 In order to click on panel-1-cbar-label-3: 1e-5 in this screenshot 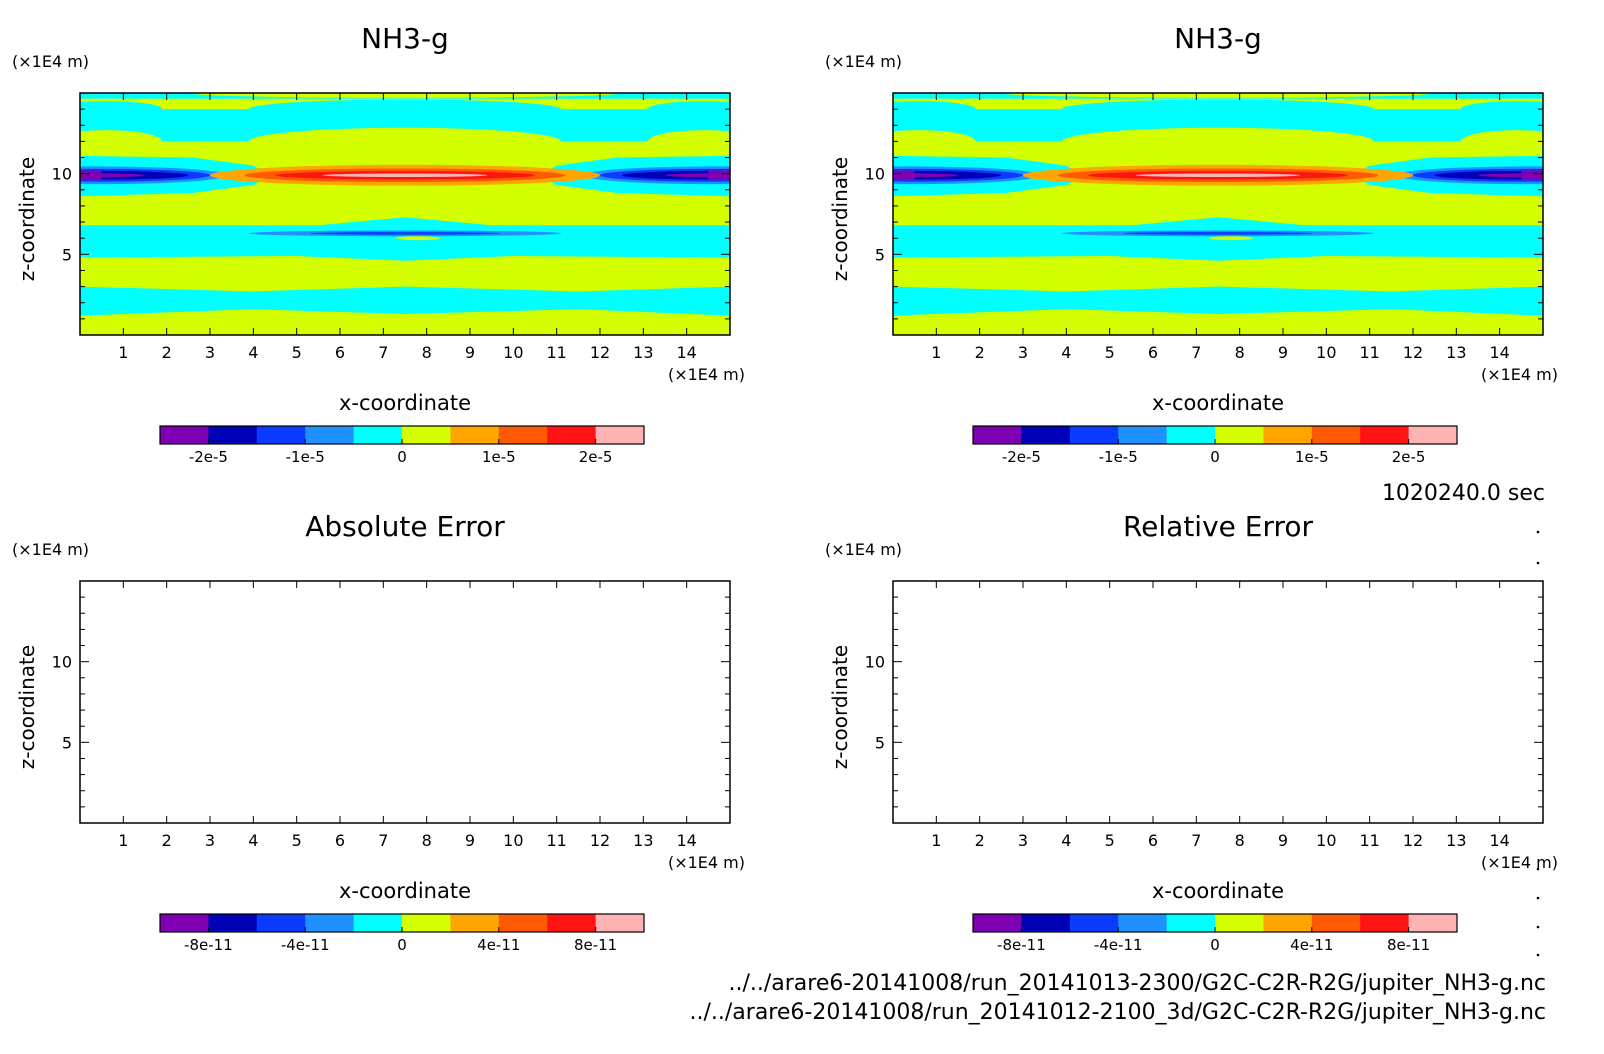, I will do `click(499, 457)`.